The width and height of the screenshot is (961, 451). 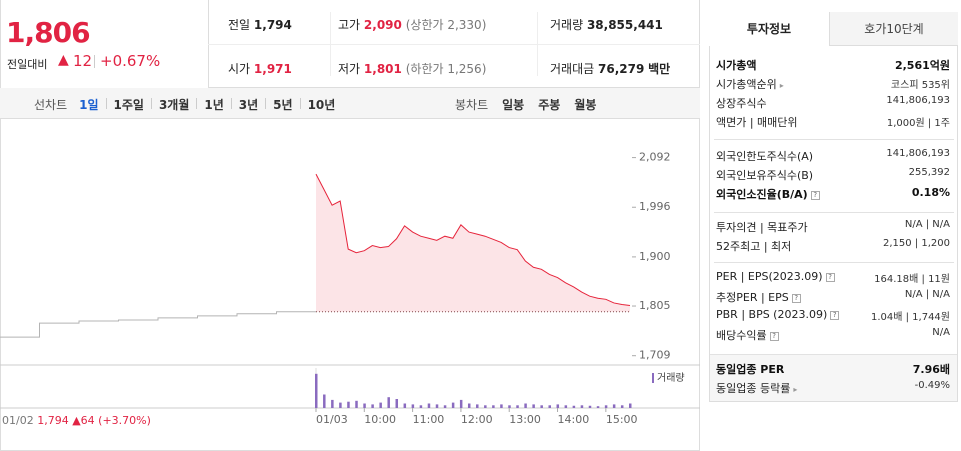 What do you see at coordinates (833, 369) in the screenshot?
I see `info-row: 동일업종 PER 7.96배` at bounding box center [833, 369].